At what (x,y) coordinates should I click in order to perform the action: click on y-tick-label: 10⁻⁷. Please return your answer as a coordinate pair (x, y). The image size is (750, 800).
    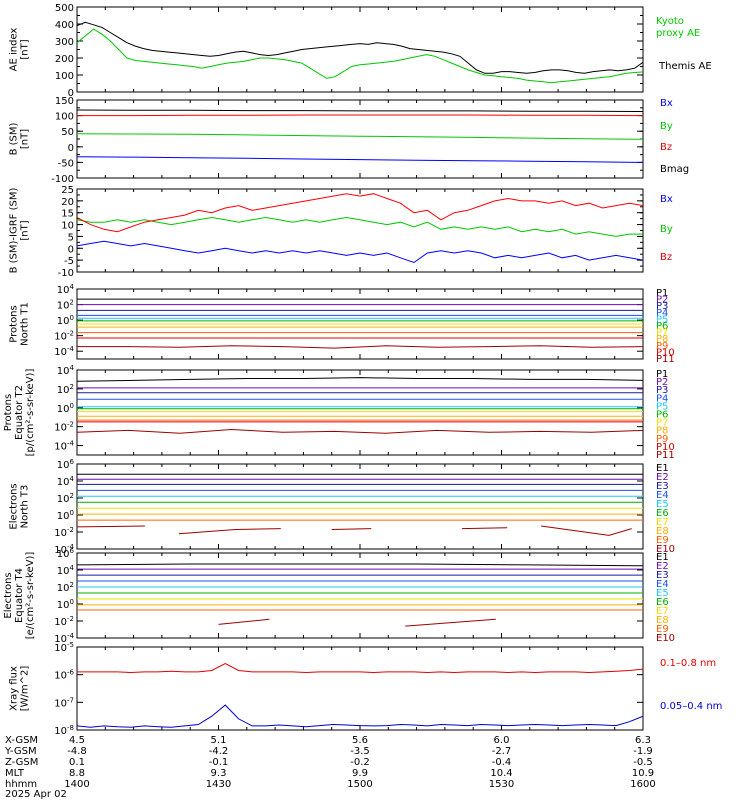
    Looking at the image, I should click on (64, 702).